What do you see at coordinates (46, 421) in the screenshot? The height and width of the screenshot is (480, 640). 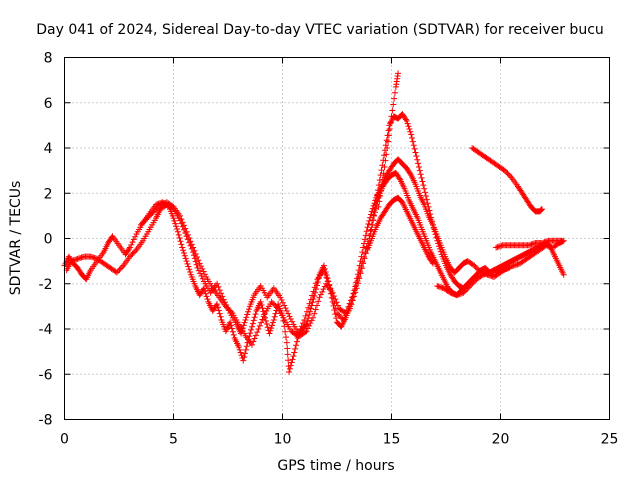 I see `y-tick-label: -8` at bounding box center [46, 421].